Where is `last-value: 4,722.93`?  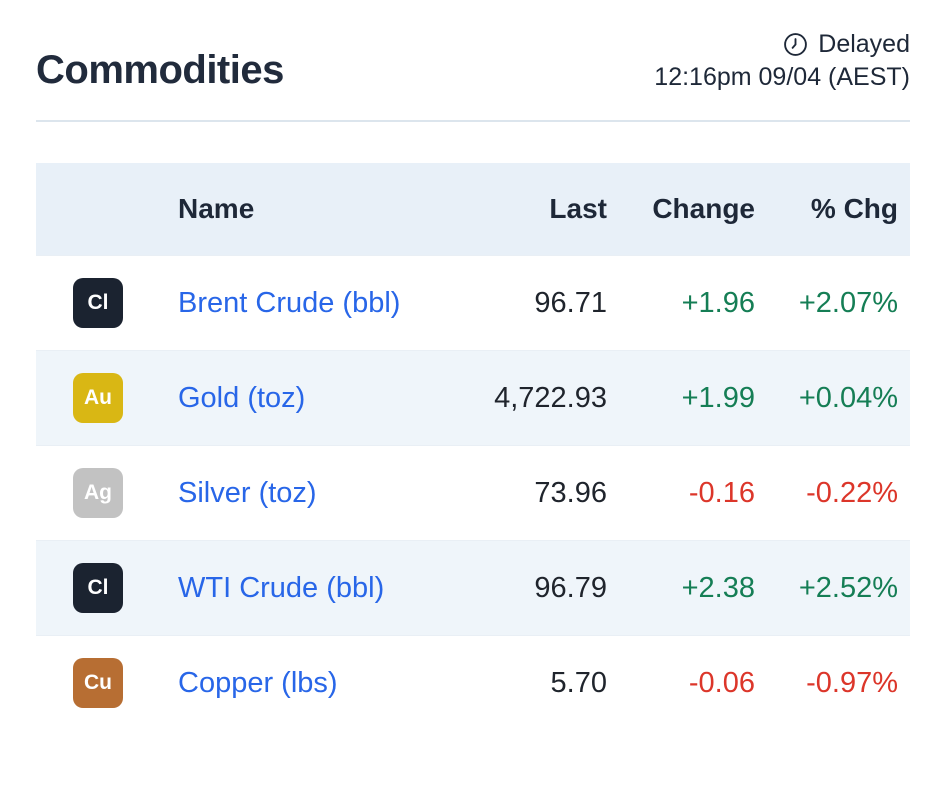
last-value: 4,722.93 is located at coordinates (550, 397).